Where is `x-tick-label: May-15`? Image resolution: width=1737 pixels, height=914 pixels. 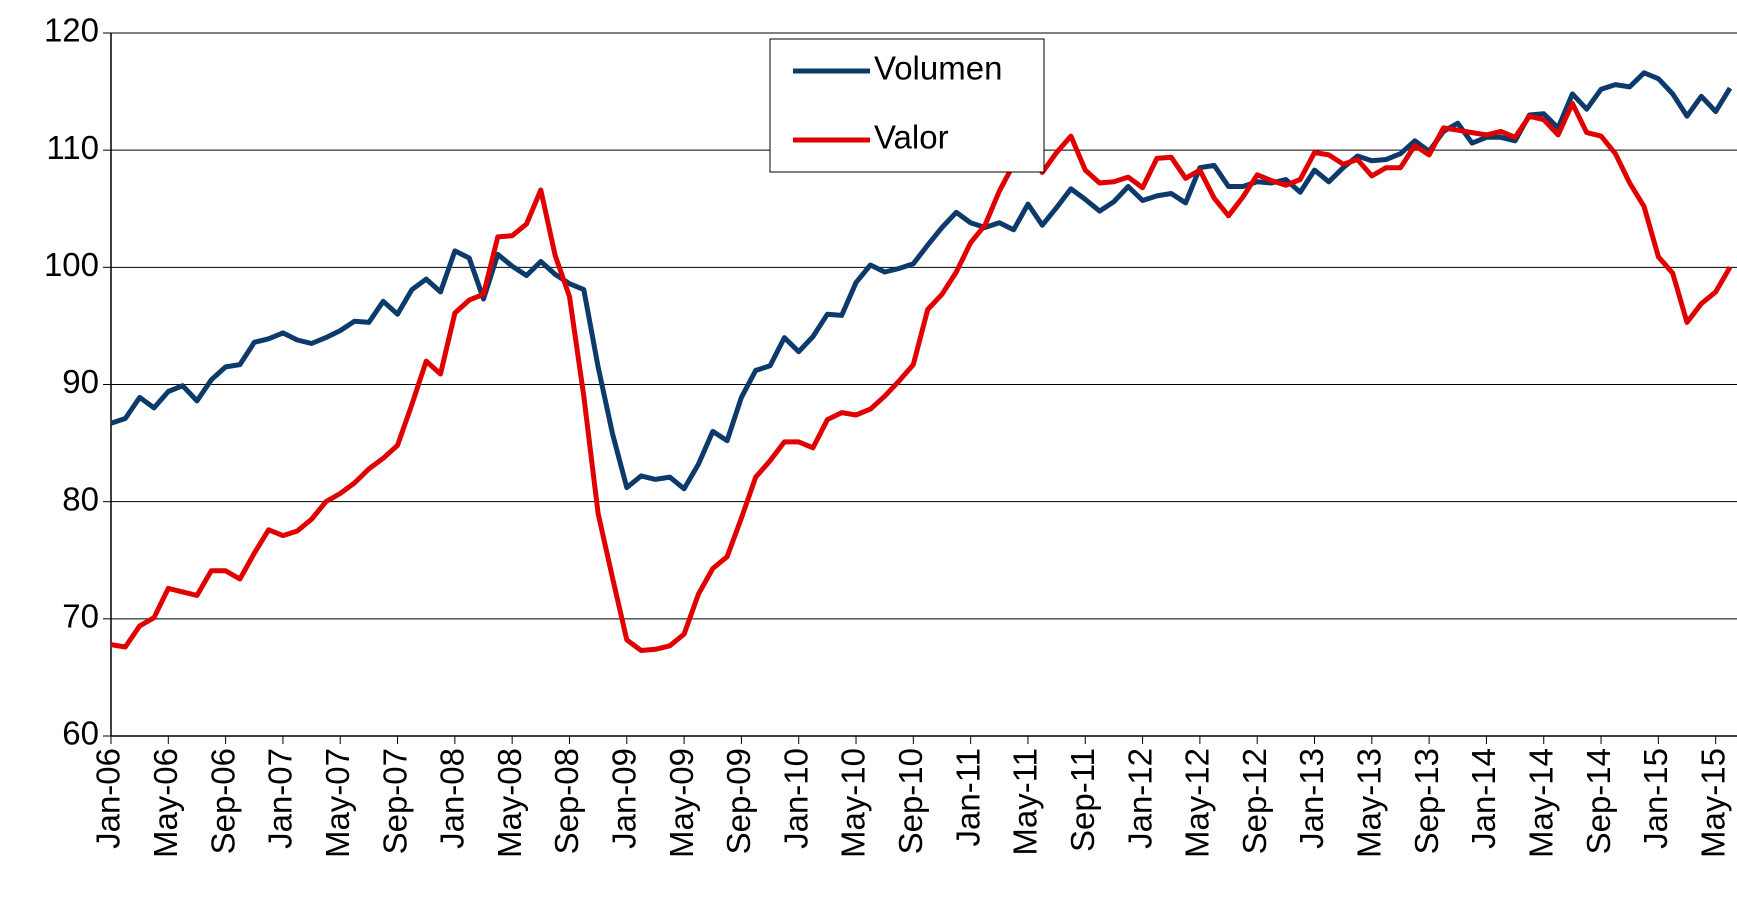 x-tick-label: May-15 is located at coordinates (1712, 803).